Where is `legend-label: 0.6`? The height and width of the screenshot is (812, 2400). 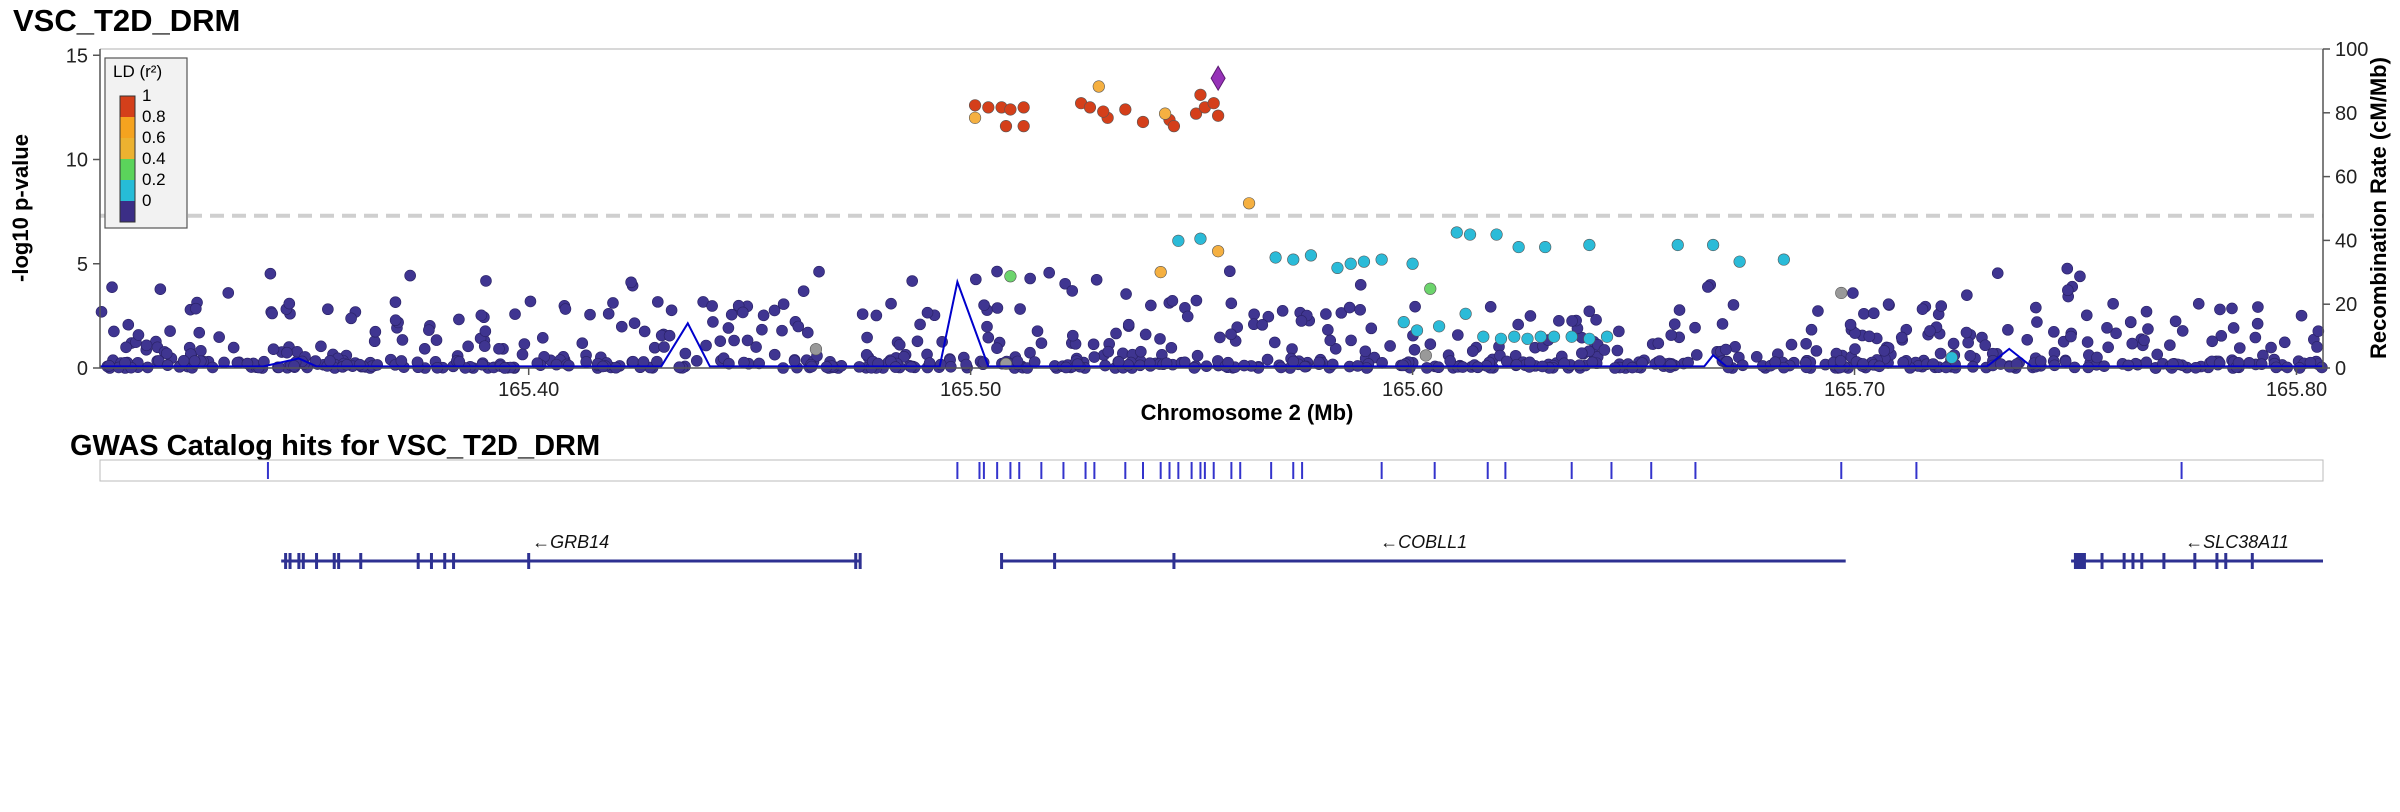 legend-label: 0.6 is located at coordinates (154, 137).